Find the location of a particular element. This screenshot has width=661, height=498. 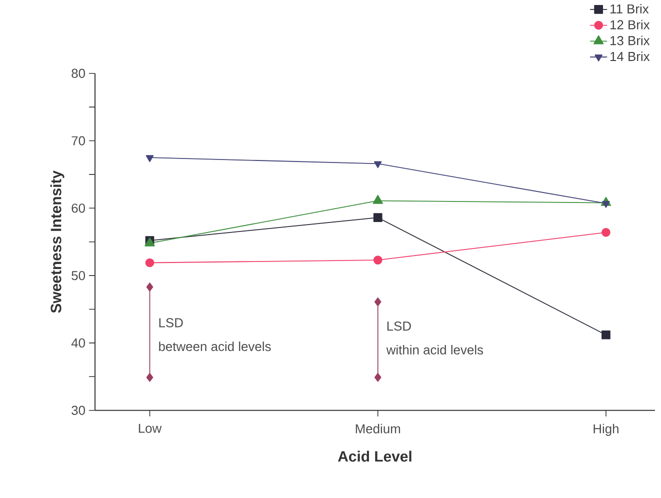

y-axis-title: Sweetness Intensity is located at coordinates (57, 241).